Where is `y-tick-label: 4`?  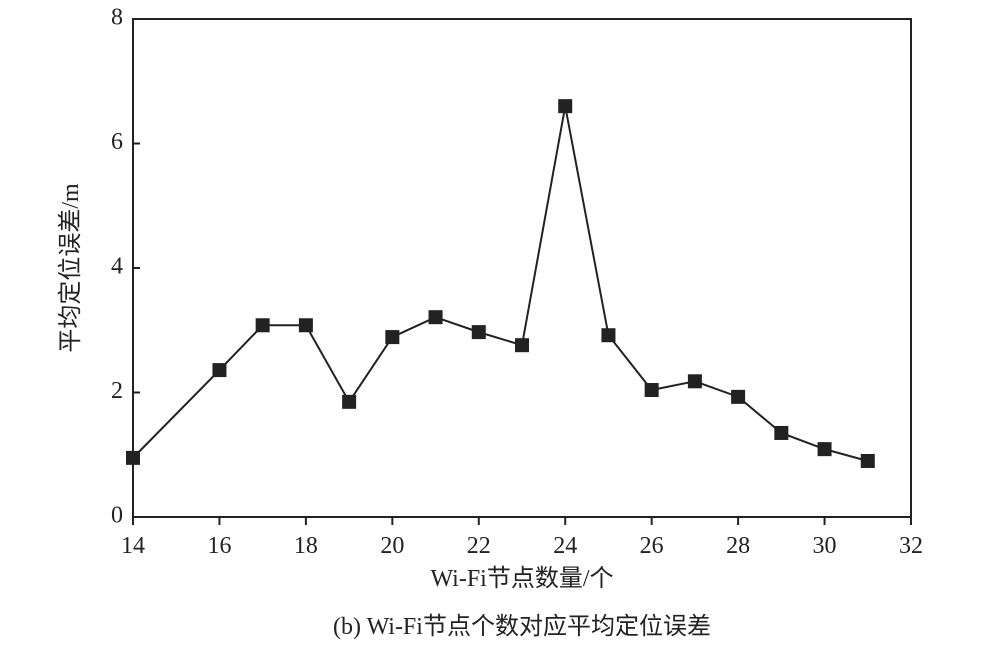
y-tick-label: 4 is located at coordinates (117, 267).